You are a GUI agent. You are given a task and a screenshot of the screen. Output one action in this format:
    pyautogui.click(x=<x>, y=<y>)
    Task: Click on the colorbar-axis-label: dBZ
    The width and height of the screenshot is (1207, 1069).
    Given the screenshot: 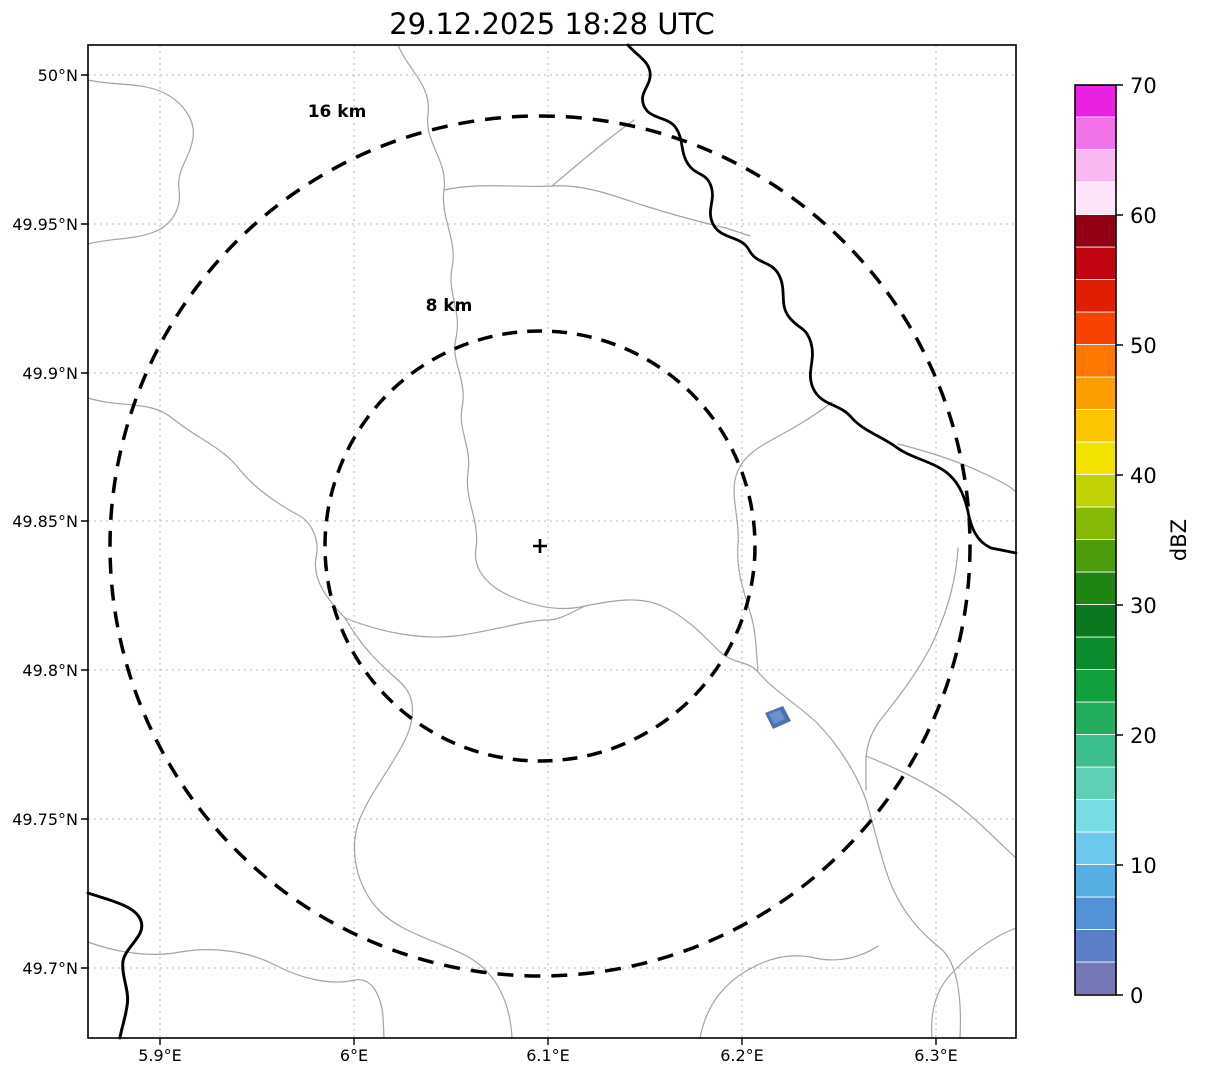 What is the action you would take?
    pyautogui.click(x=1179, y=540)
    